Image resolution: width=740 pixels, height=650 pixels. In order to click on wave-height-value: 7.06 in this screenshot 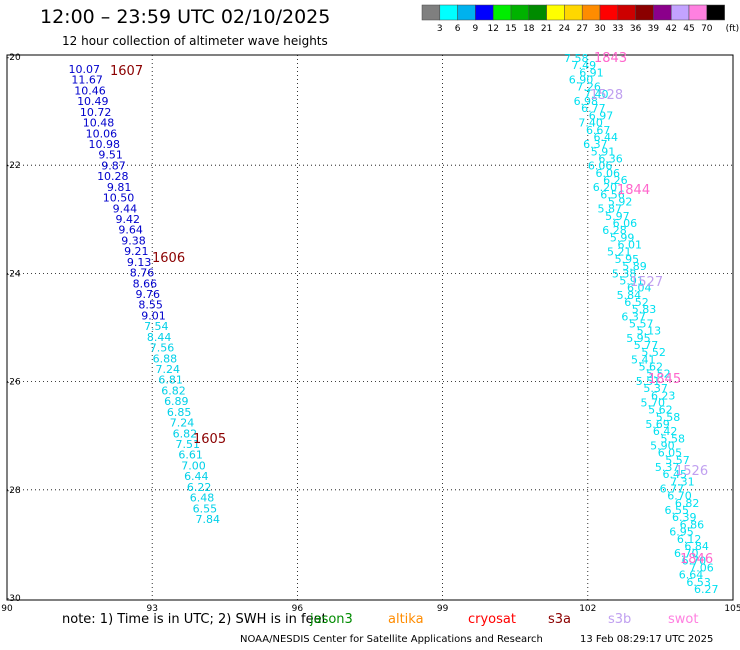, I will do `click(701, 567)`.